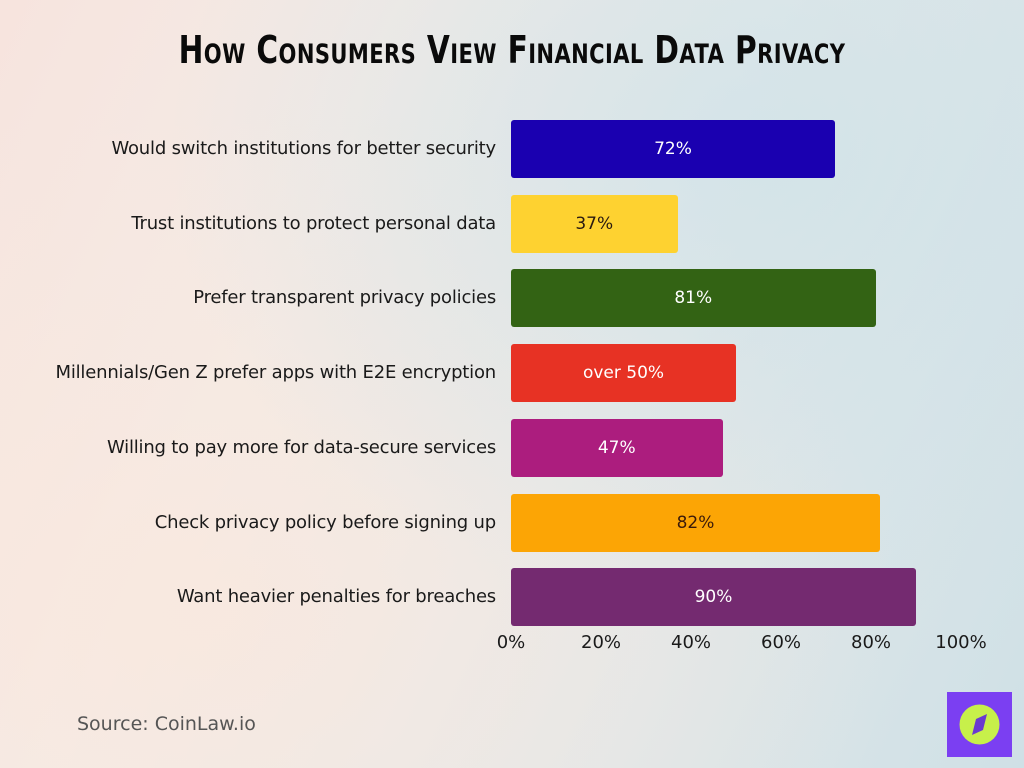 The height and width of the screenshot is (768, 1024). Describe the element at coordinates (781, 642) in the screenshot. I see `x-axis-tick: 60%` at that location.